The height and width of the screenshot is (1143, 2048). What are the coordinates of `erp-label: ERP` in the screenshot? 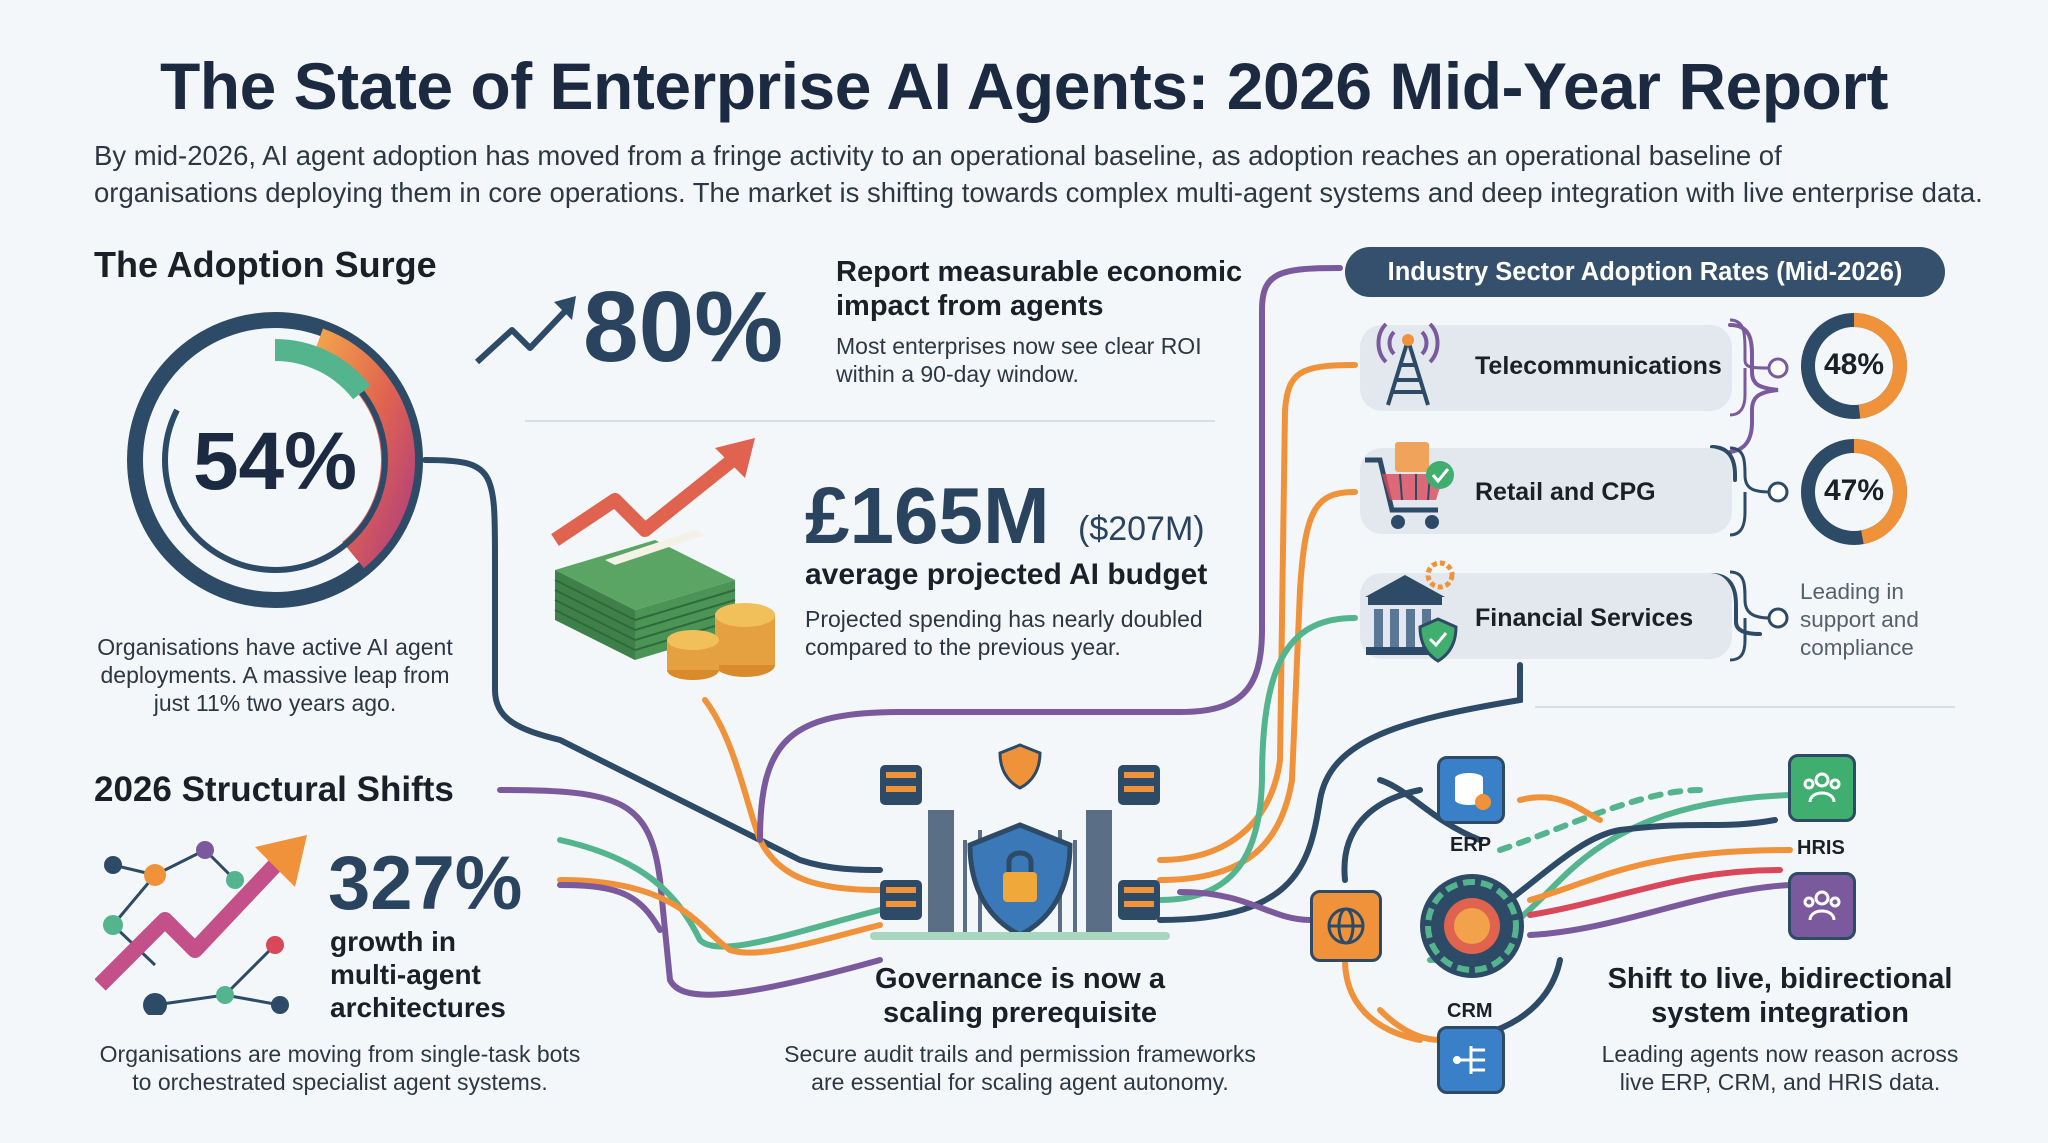 It's located at (1471, 845).